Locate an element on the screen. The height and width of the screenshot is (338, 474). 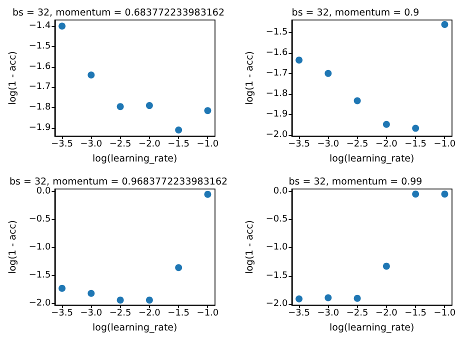
chart-title: bs = 32, momentum = 0.683772233983162 is located at coordinates (118, 13).